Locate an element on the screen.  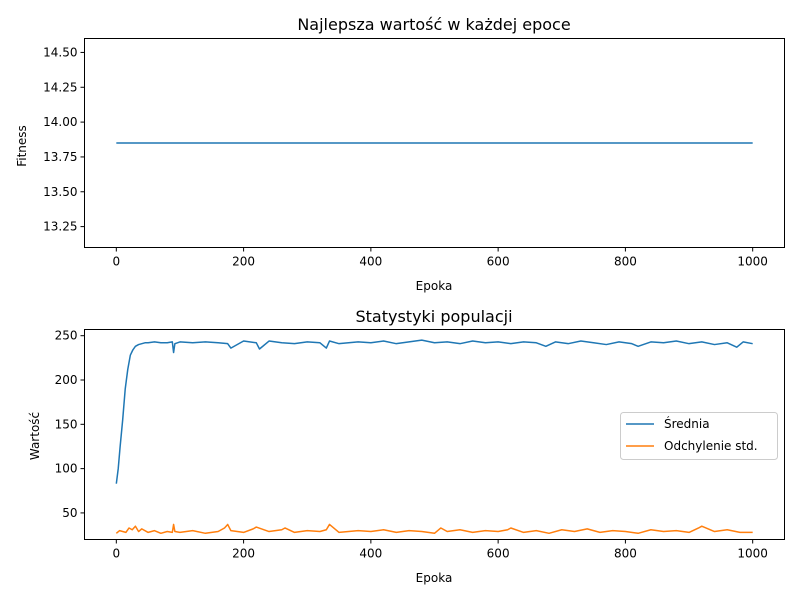
y-tick-label: 14.25 is located at coordinates (60, 87).